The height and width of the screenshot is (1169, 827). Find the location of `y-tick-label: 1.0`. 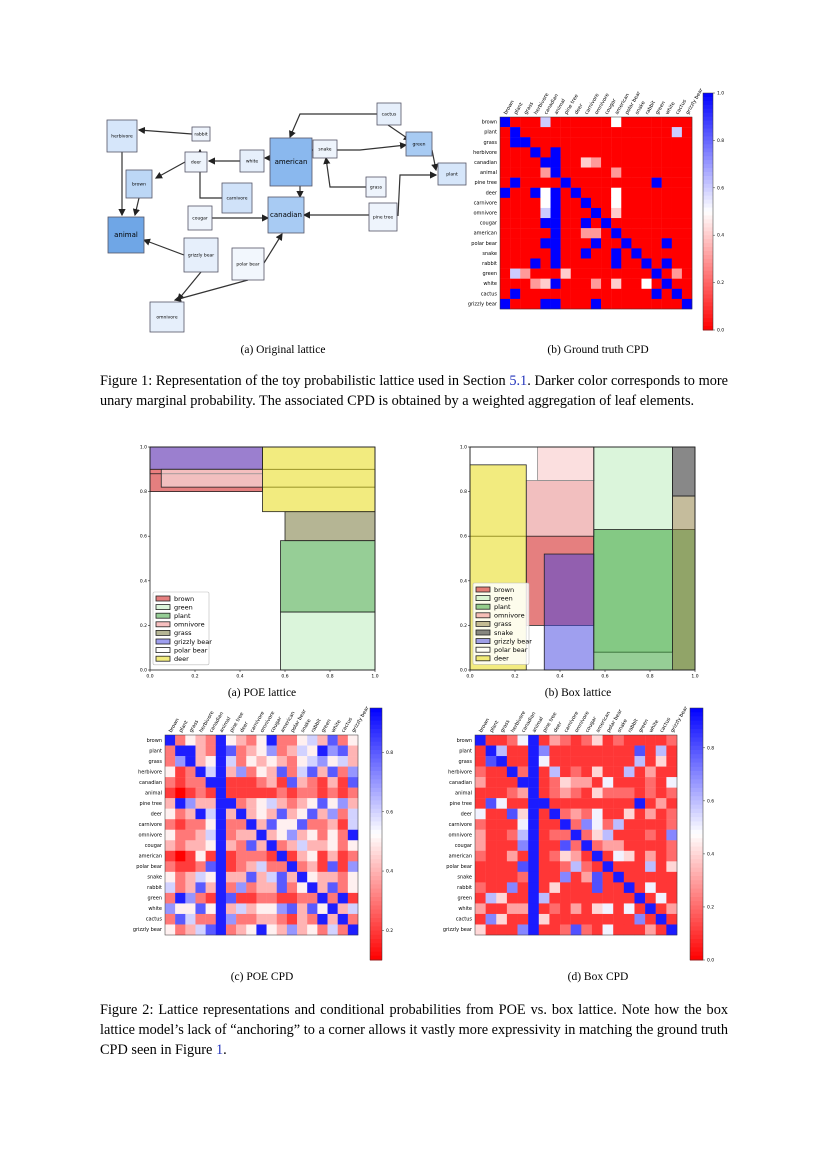

y-tick-label: 1.0 is located at coordinates (143, 448).